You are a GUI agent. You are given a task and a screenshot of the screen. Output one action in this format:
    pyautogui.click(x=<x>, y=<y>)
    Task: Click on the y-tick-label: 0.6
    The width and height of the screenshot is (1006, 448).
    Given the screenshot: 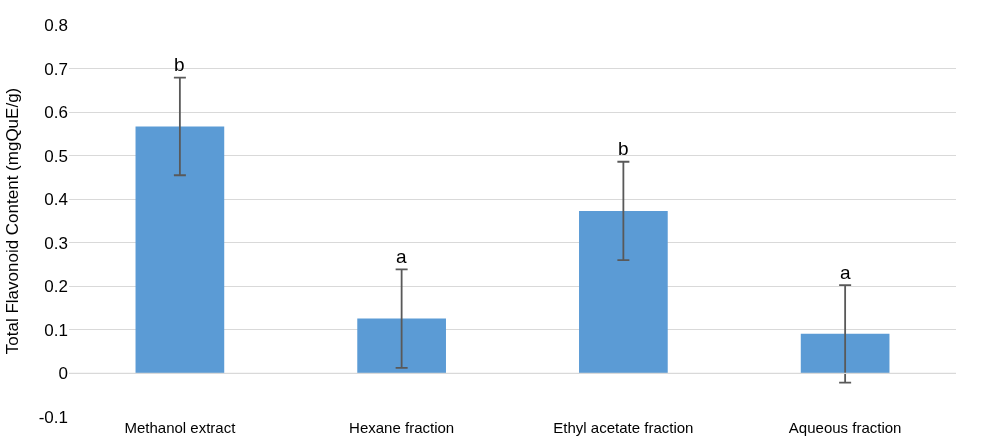 What is the action you would take?
    pyautogui.click(x=56, y=113)
    